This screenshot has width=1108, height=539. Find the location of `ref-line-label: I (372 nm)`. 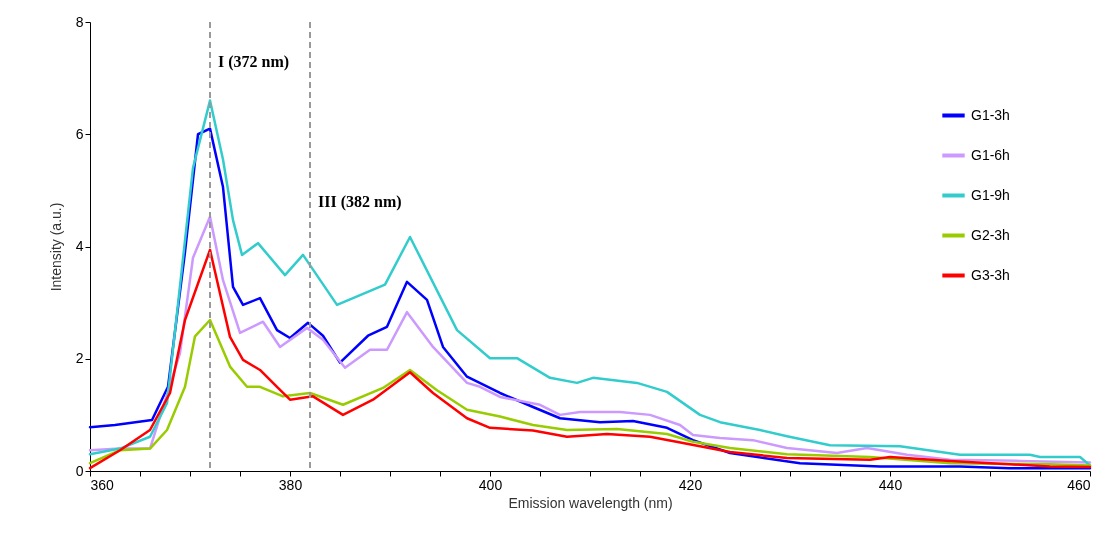

ref-line-label: I (372 nm) is located at coordinates (254, 62).